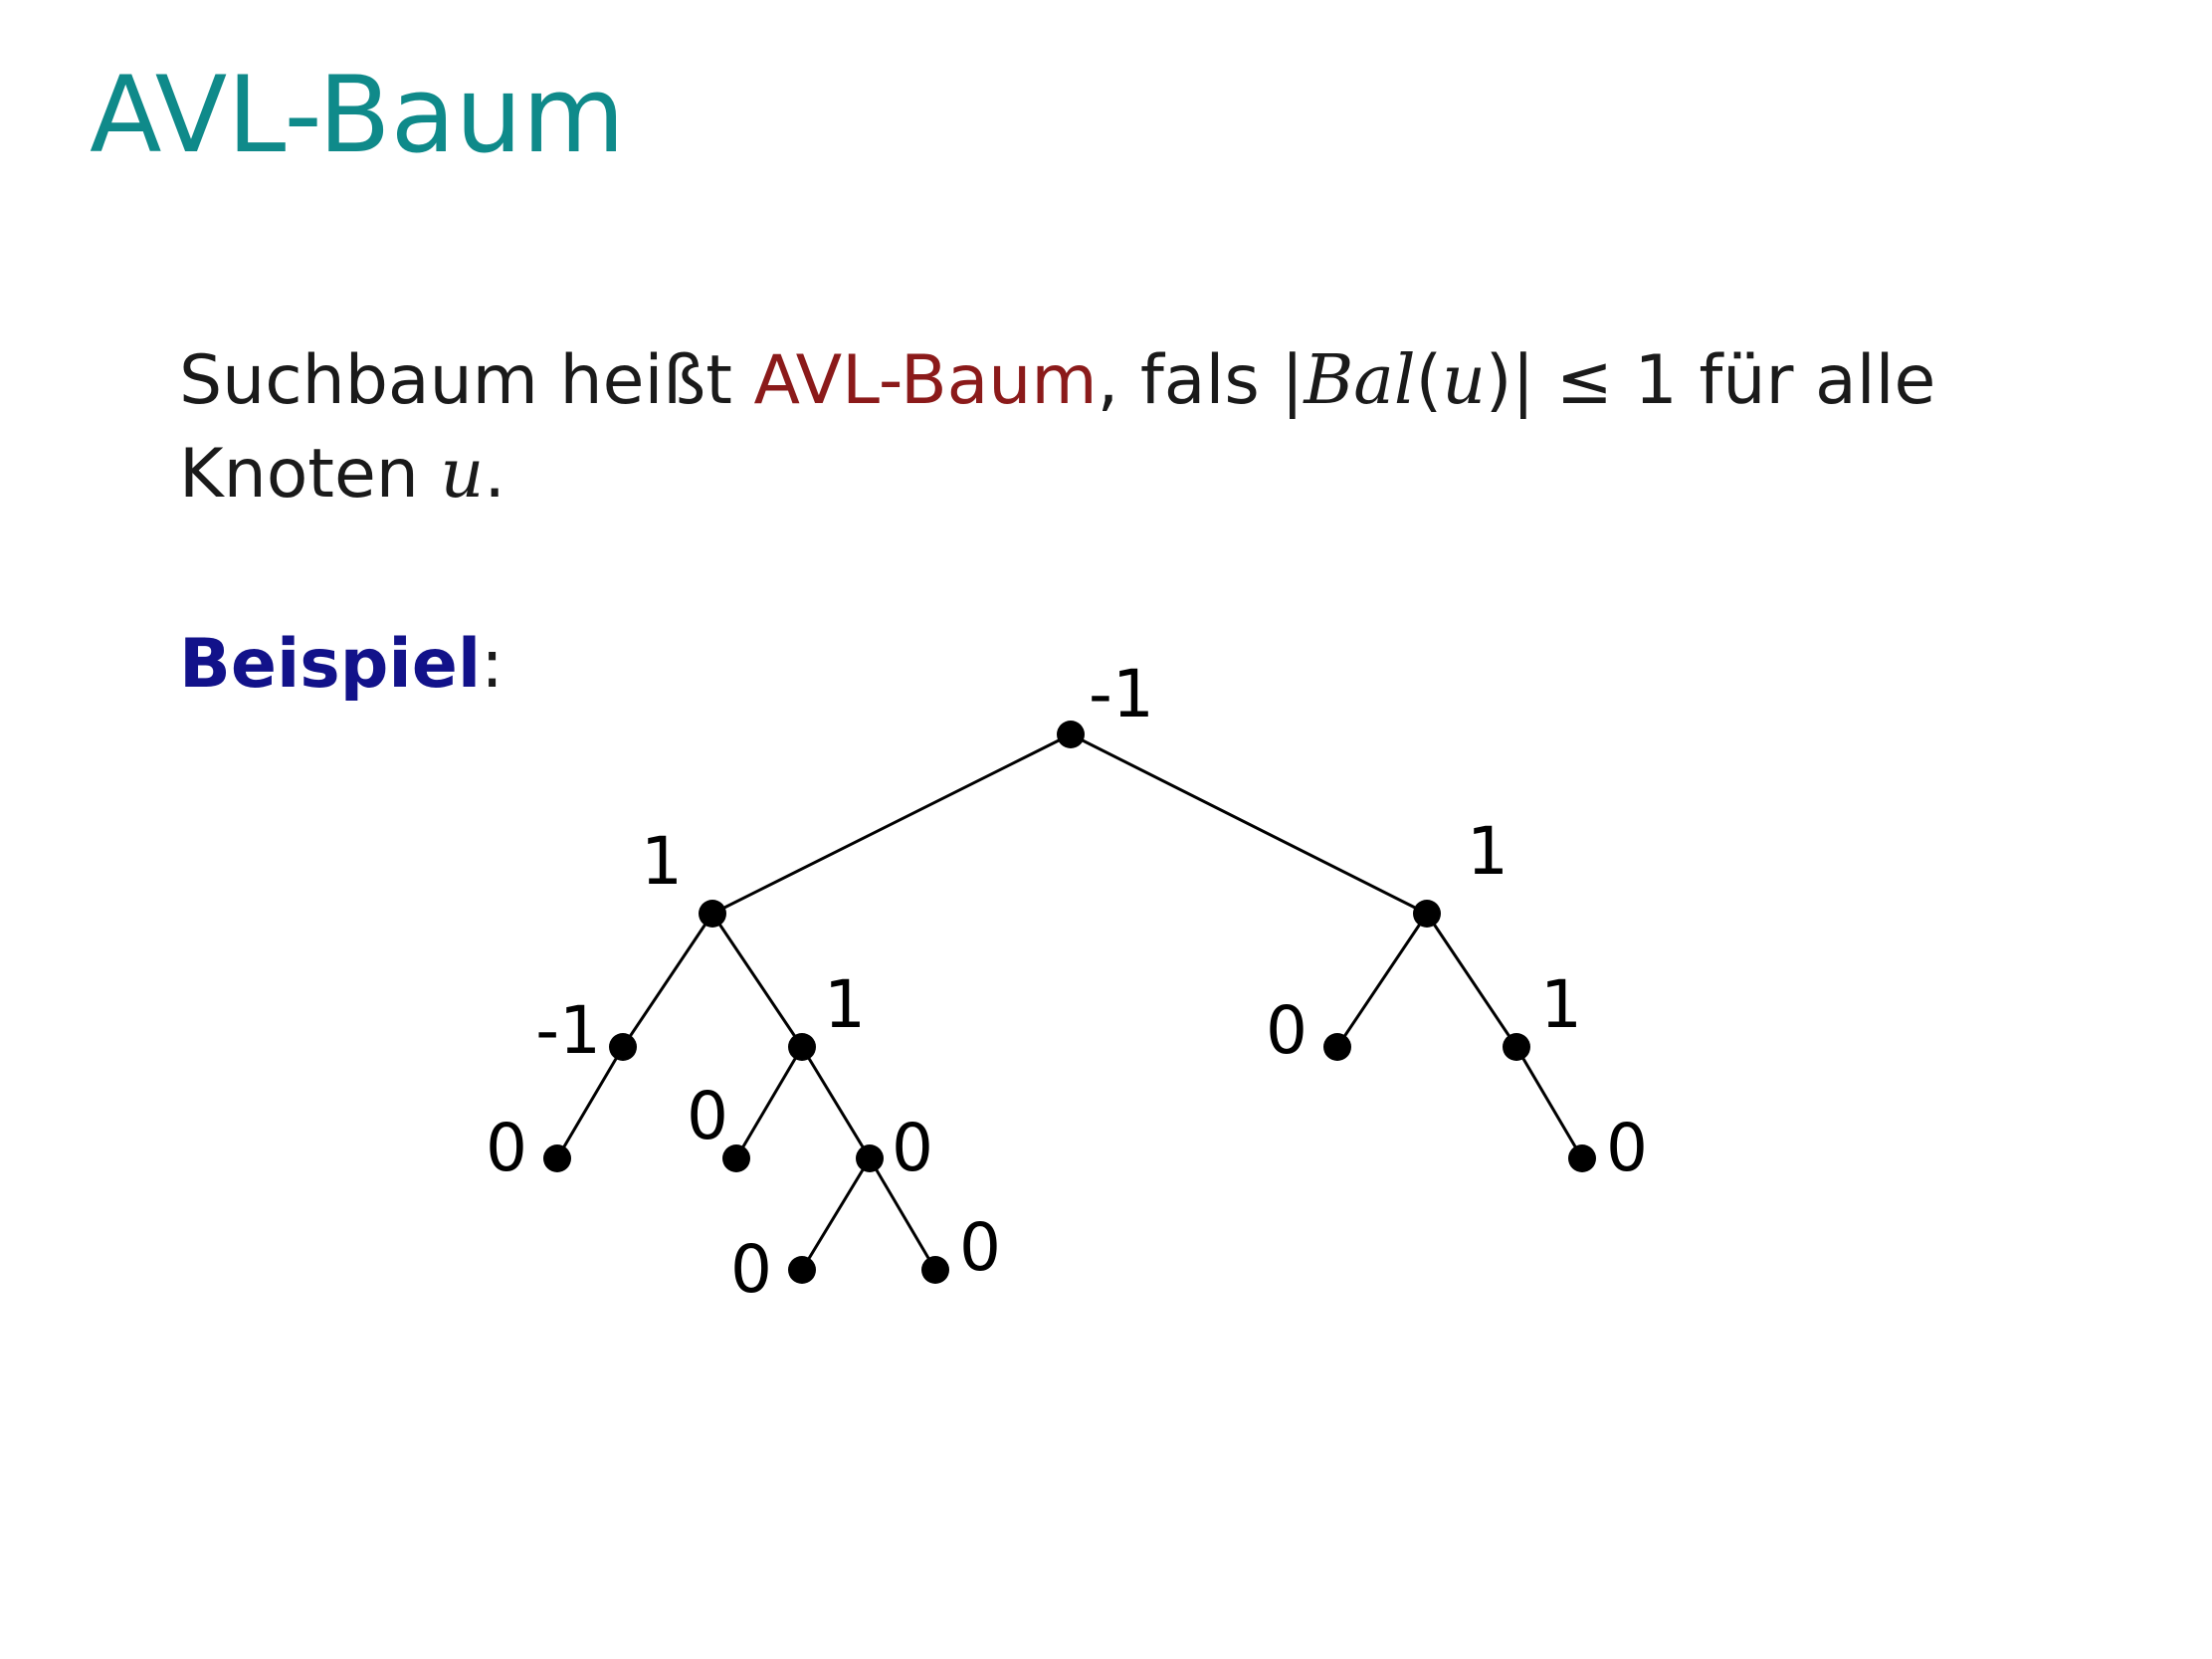  What do you see at coordinates (358, 115) in the screenshot?
I see `slide-title: AVL-Baum` at bounding box center [358, 115].